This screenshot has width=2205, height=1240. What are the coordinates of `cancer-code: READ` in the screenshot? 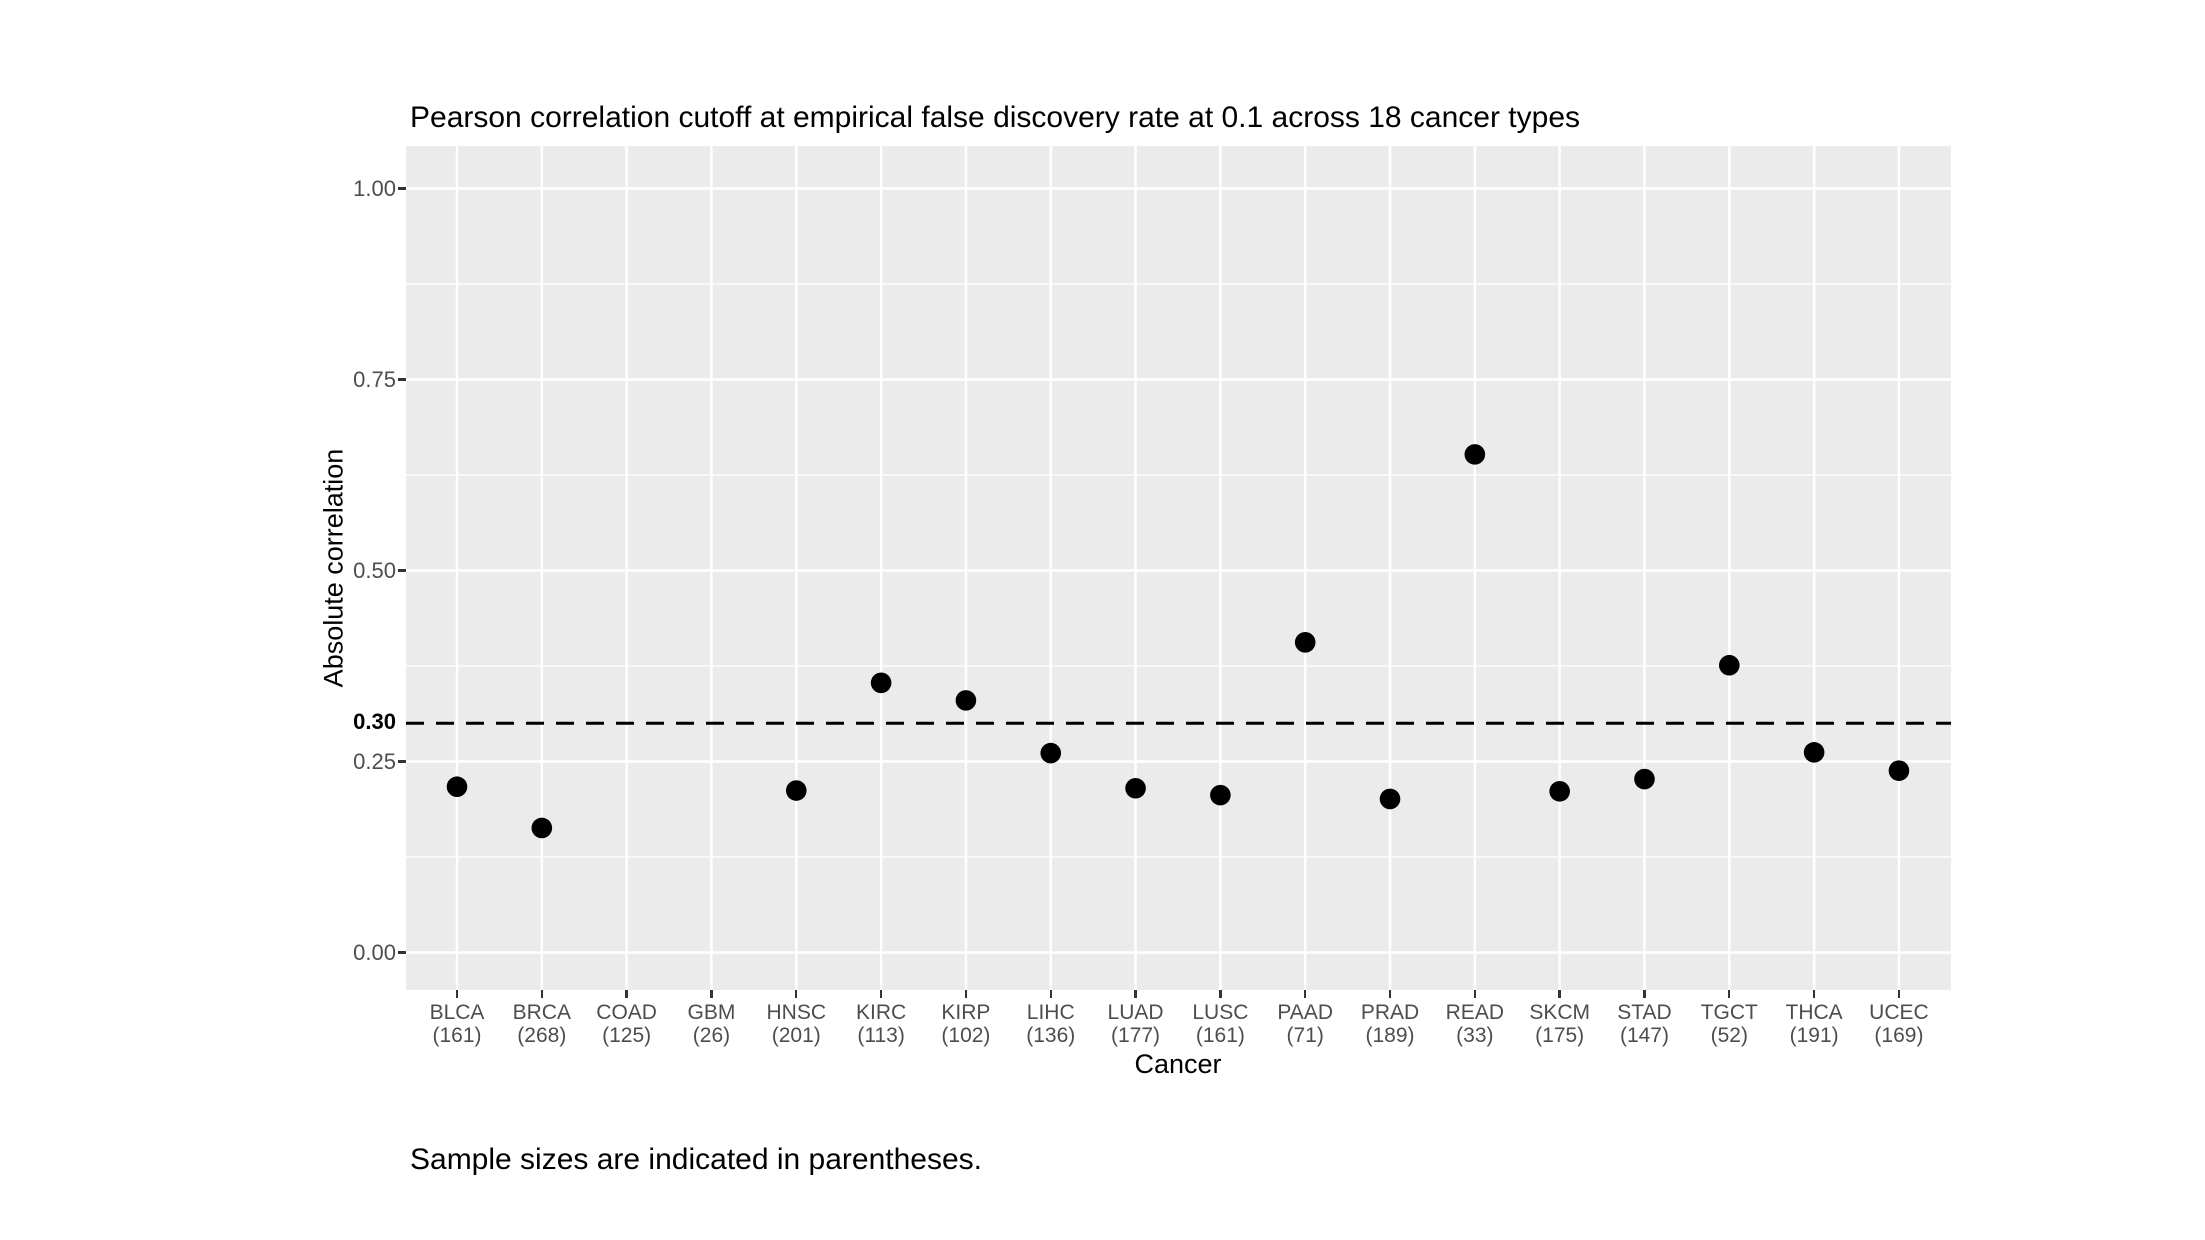 It's located at (1474, 1012).